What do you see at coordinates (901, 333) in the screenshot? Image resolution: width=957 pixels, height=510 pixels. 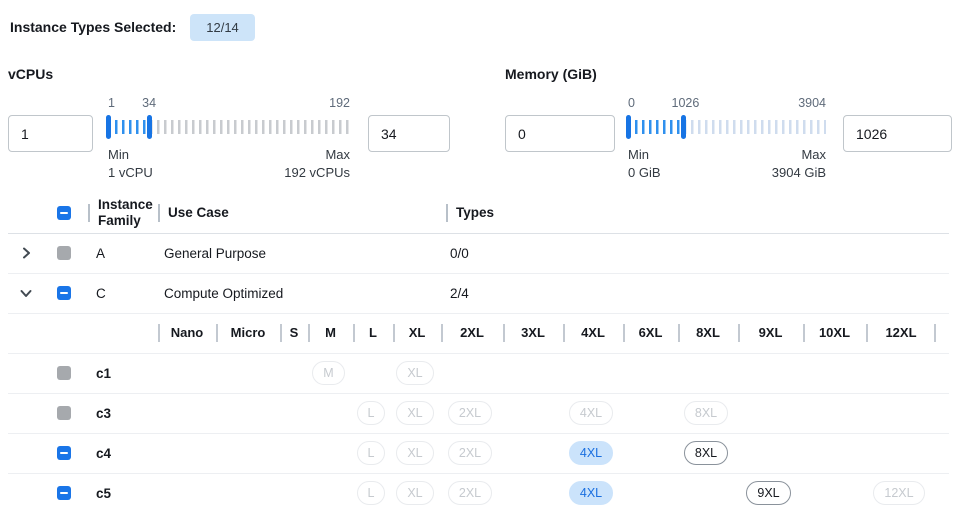 I see `size-header-12xl: 12XL` at bounding box center [901, 333].